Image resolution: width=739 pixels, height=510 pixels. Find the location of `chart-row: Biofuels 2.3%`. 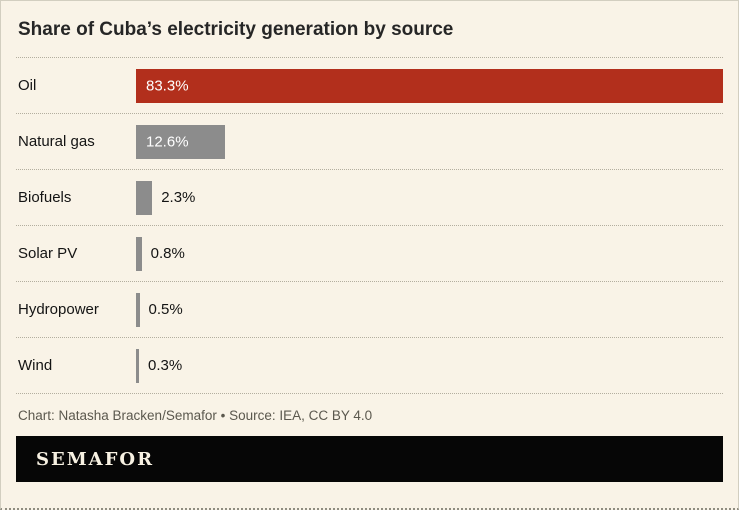

chart-row: Biofuels 2.3% is located at coordinates (369, 198).